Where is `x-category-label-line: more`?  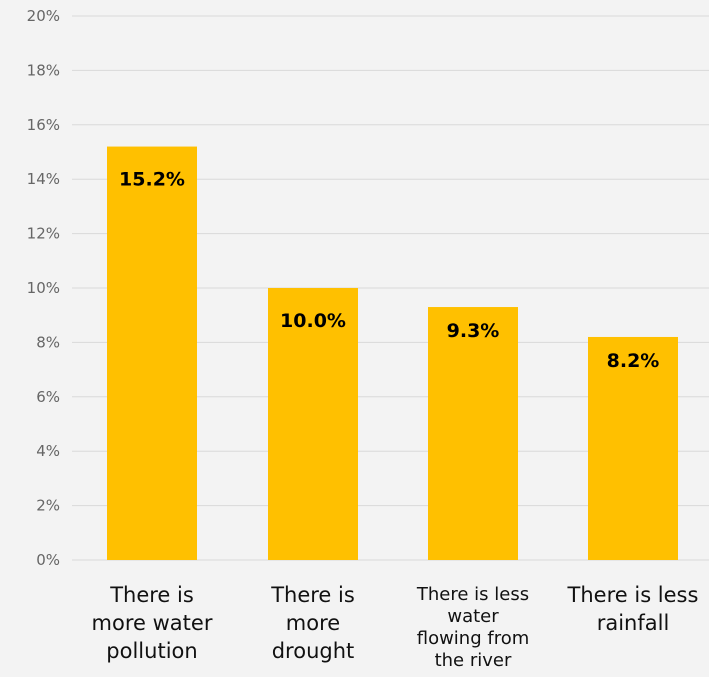
x-category-label-line: more is located at coordinates (313, 623).